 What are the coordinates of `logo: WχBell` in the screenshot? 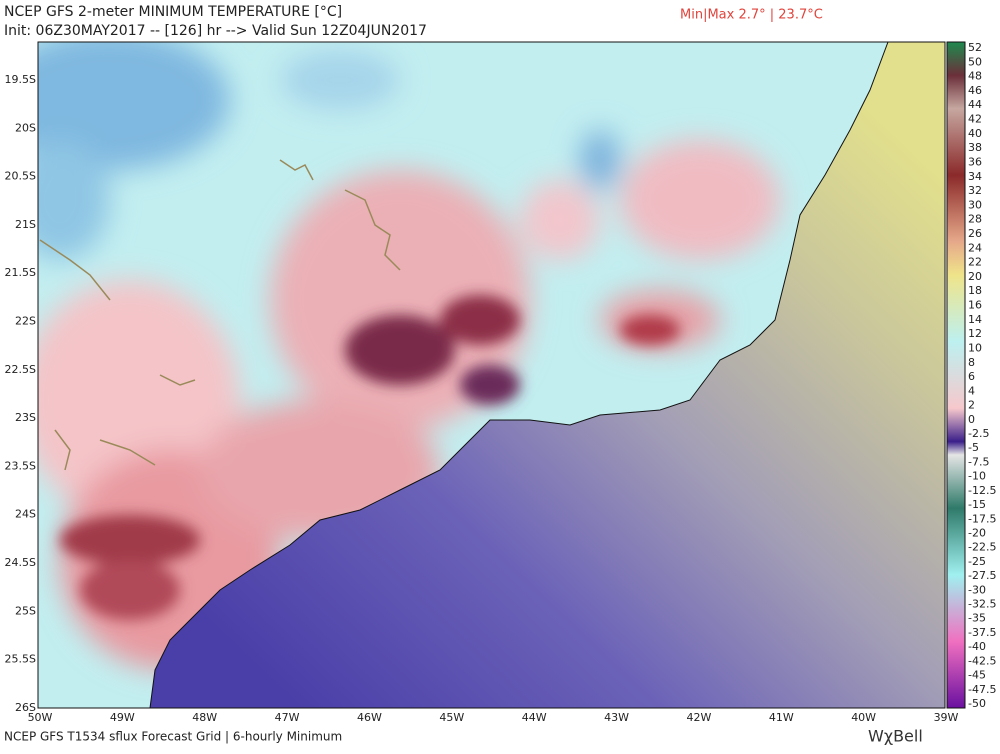 It's located at (895, 736).